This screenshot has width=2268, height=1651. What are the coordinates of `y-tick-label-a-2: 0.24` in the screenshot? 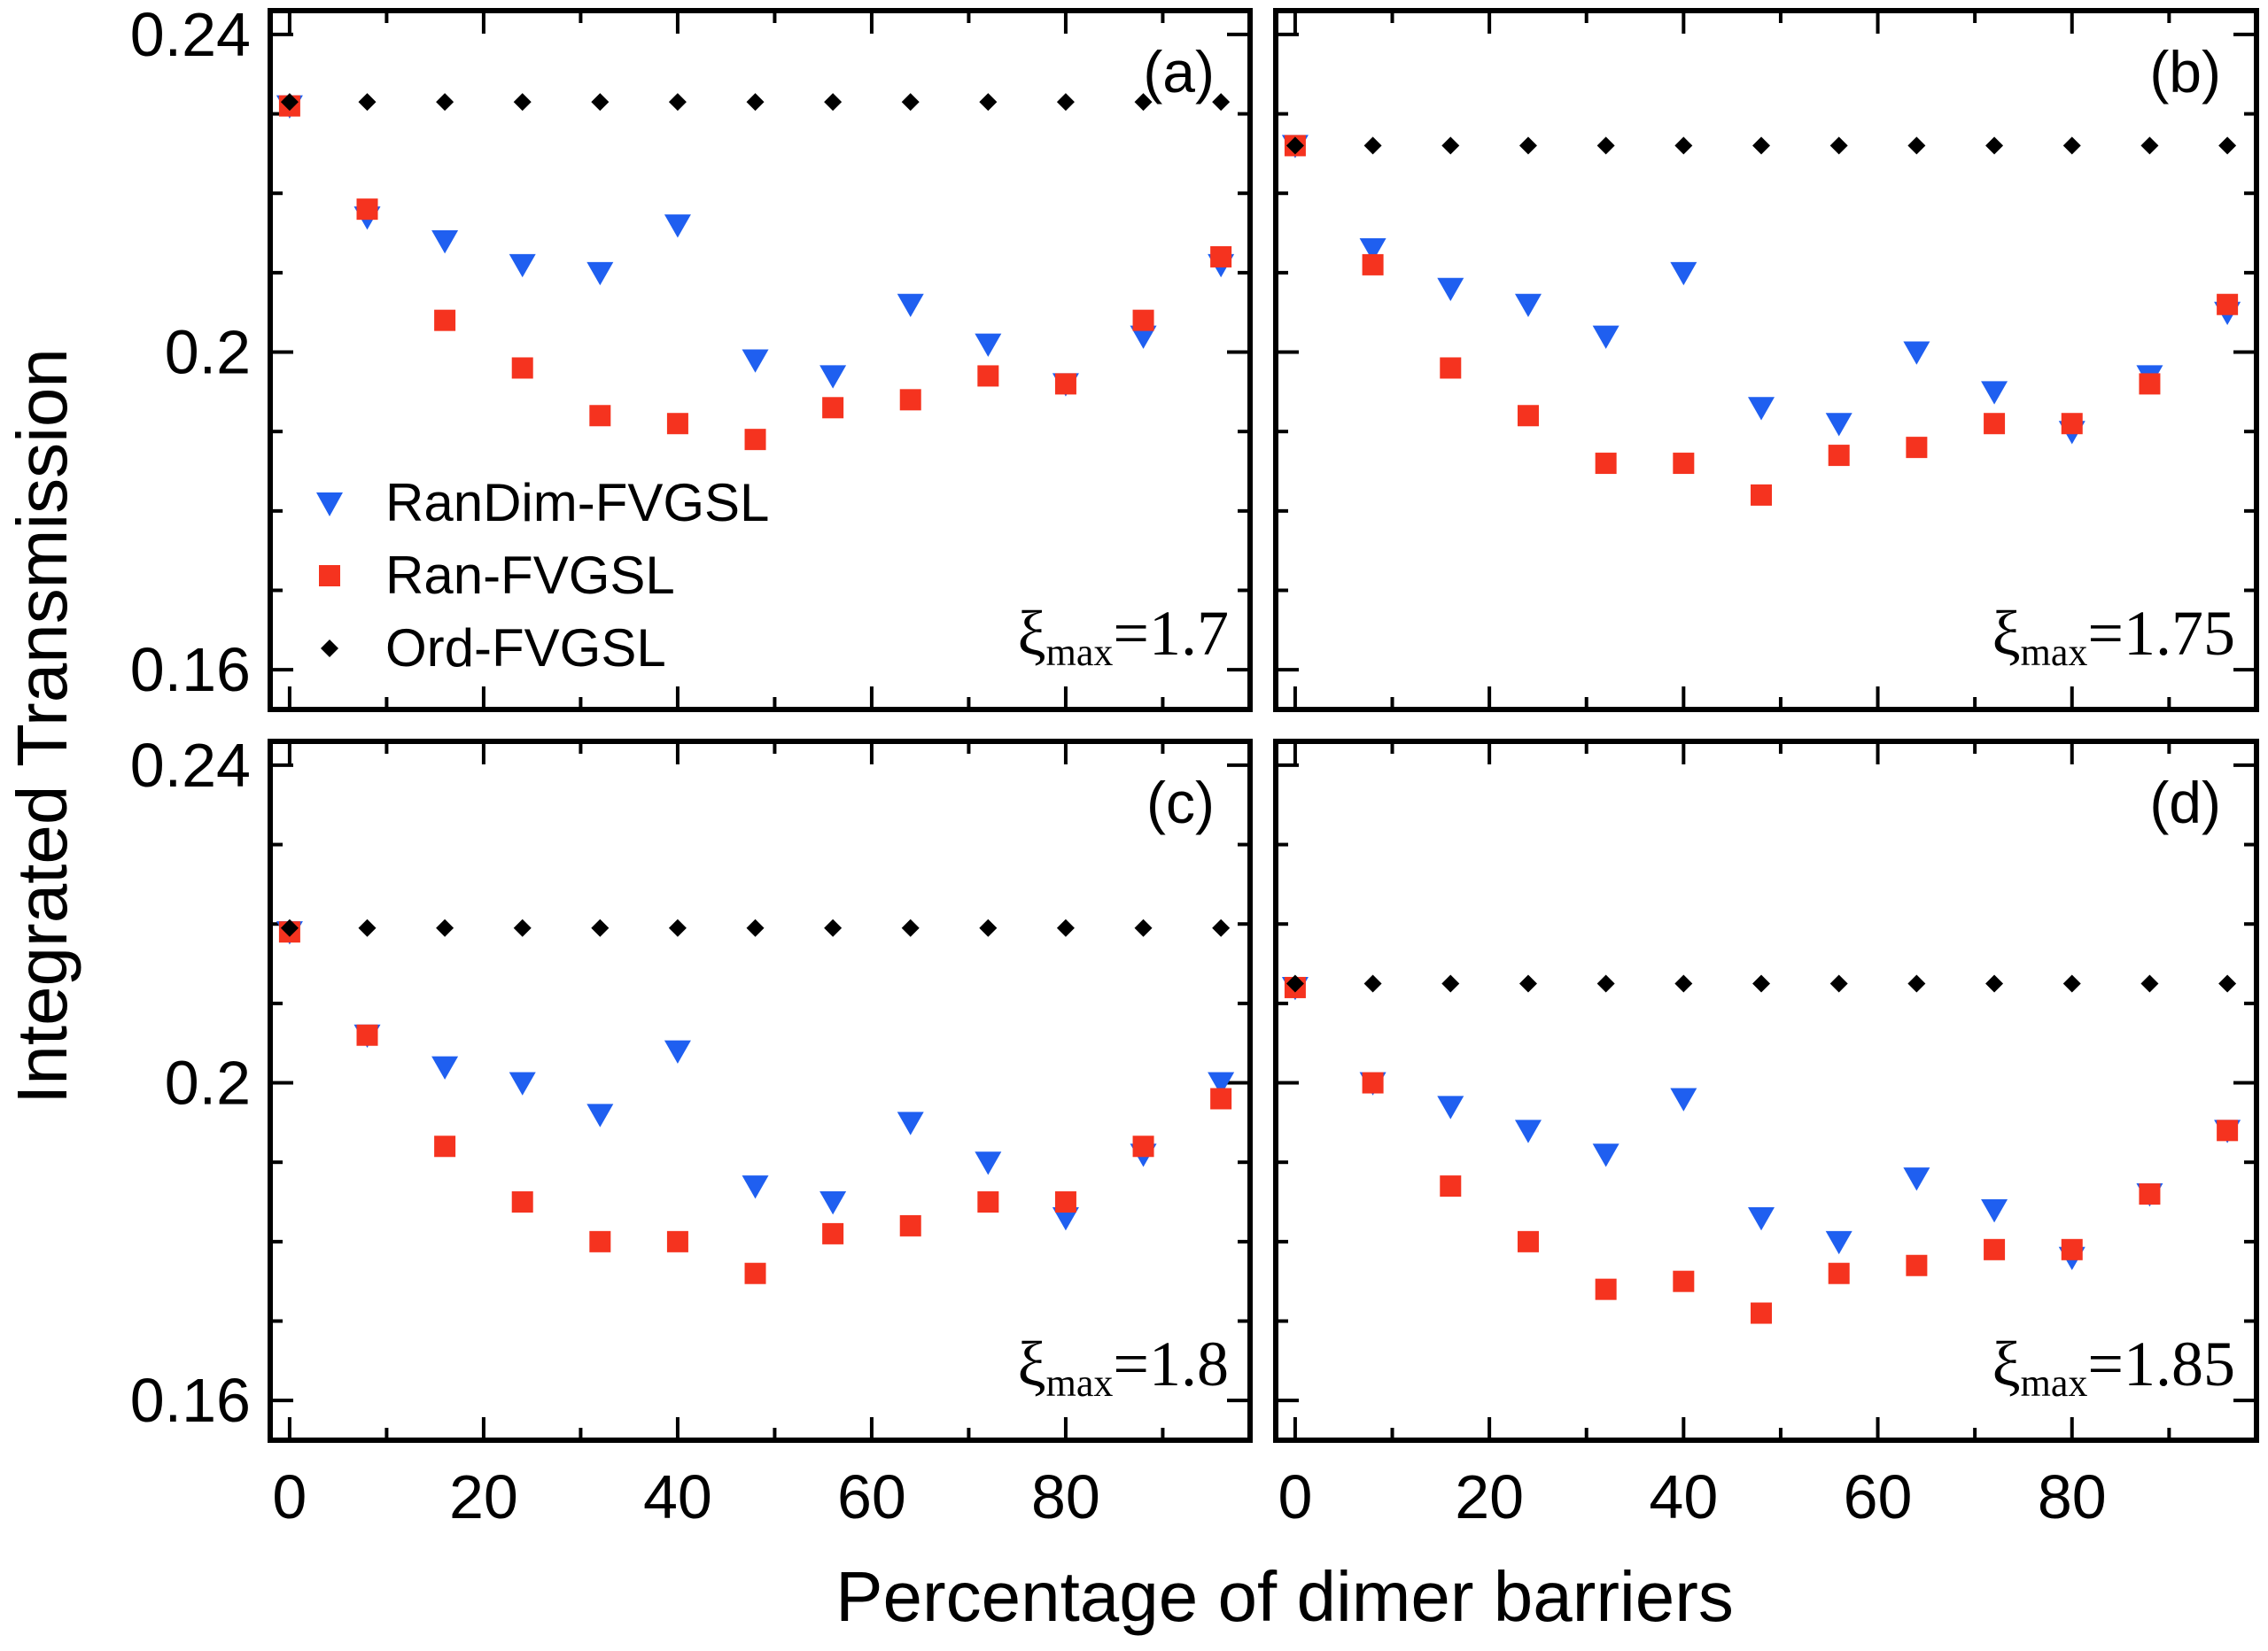 It's located at (190, 34).